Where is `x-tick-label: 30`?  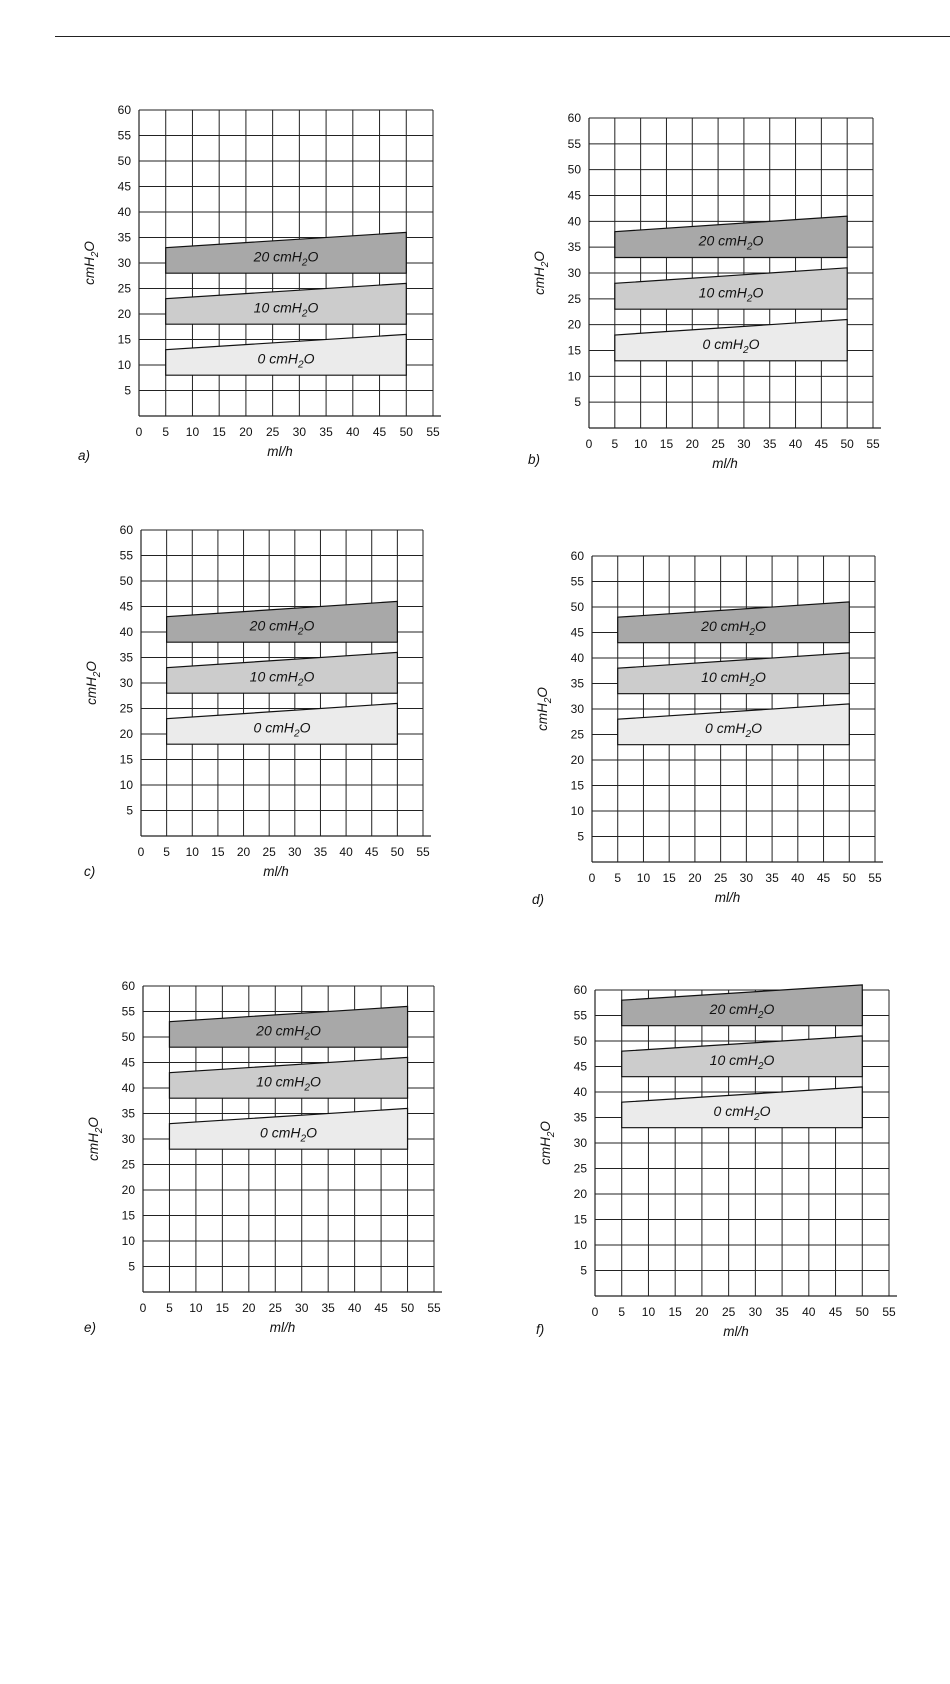
x-tick-label: 30 is located at coordinates (295, 852).